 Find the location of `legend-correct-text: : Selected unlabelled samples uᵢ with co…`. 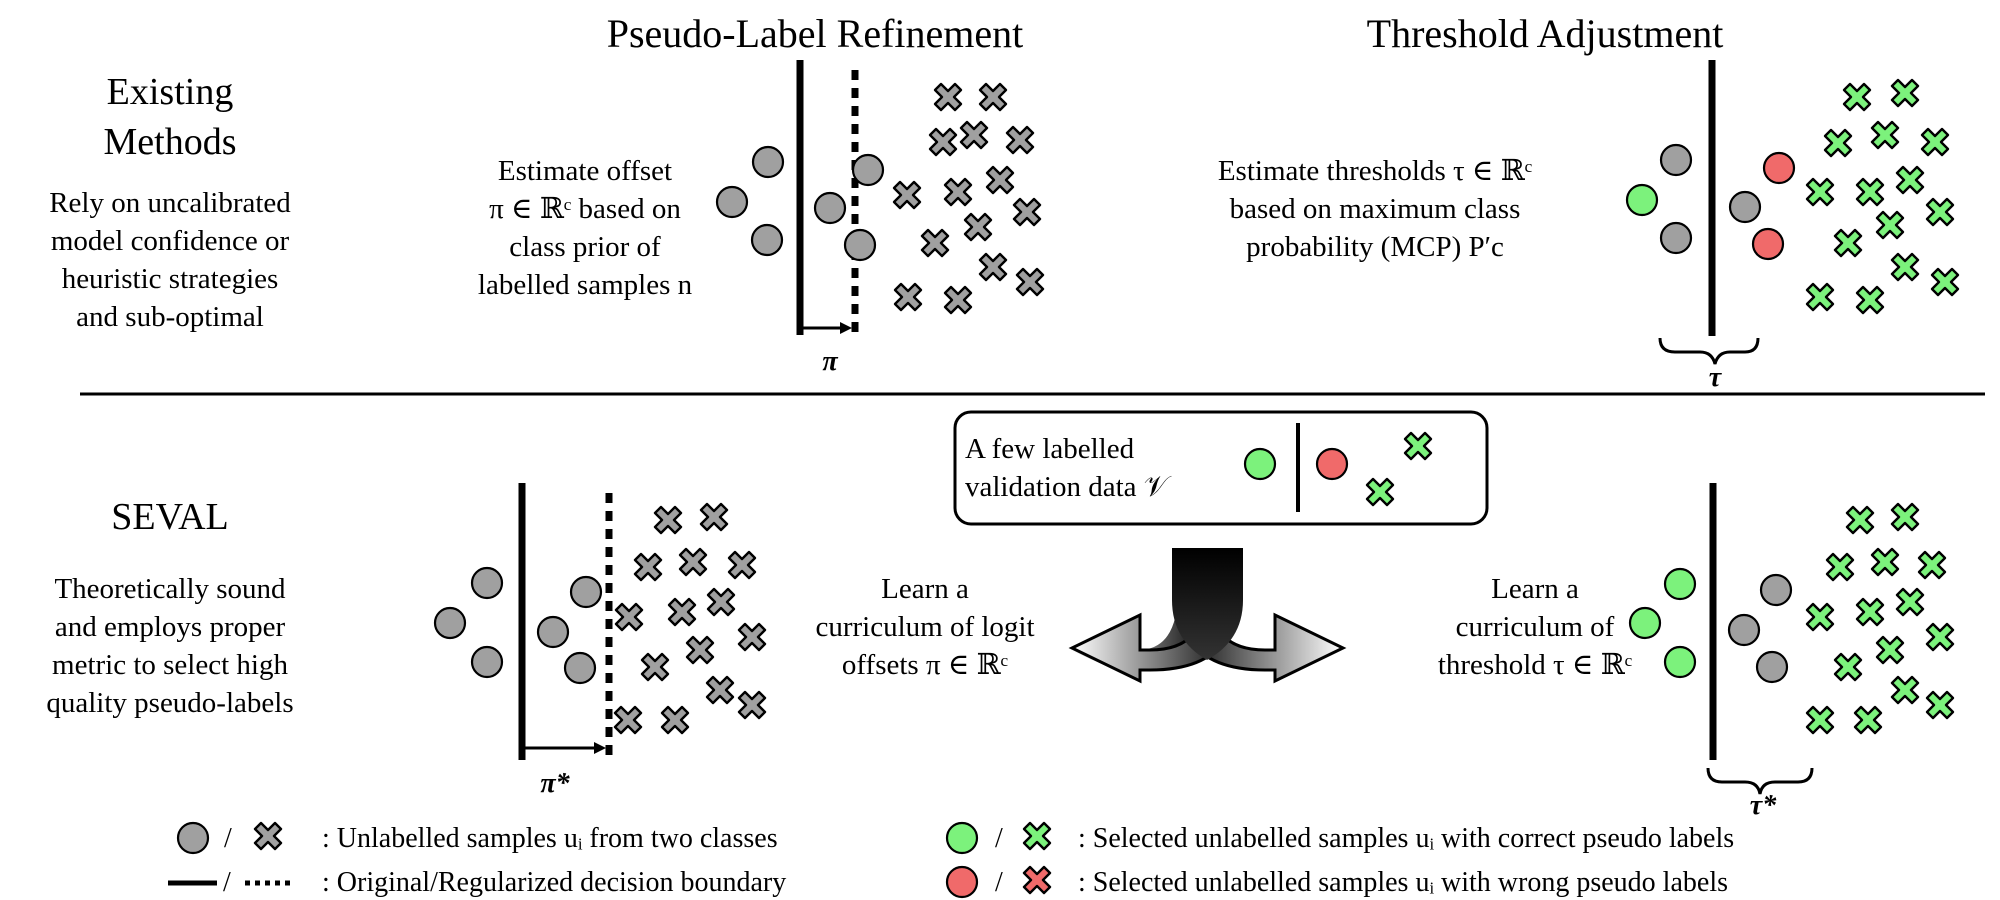

legend-correct-text: : Selected unlabelled samples uᵢ with co… is located at coordinates (1406, 838).